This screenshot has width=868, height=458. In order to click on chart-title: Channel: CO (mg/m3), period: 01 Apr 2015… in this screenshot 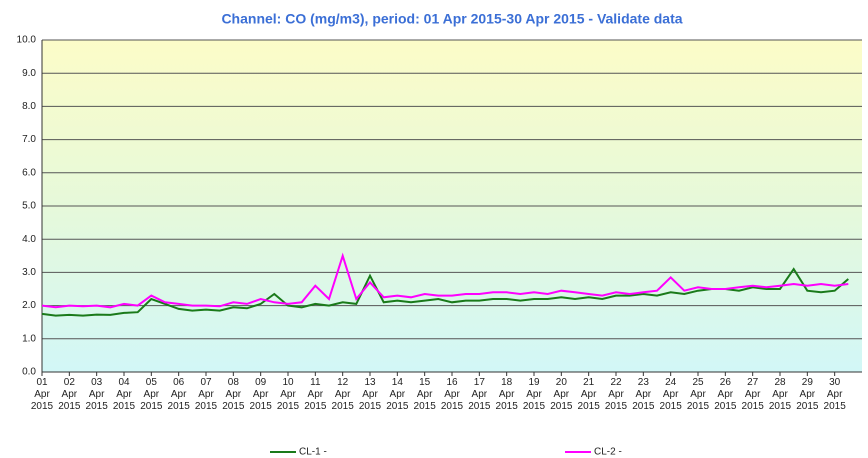, I will do `click(451, 19)`.